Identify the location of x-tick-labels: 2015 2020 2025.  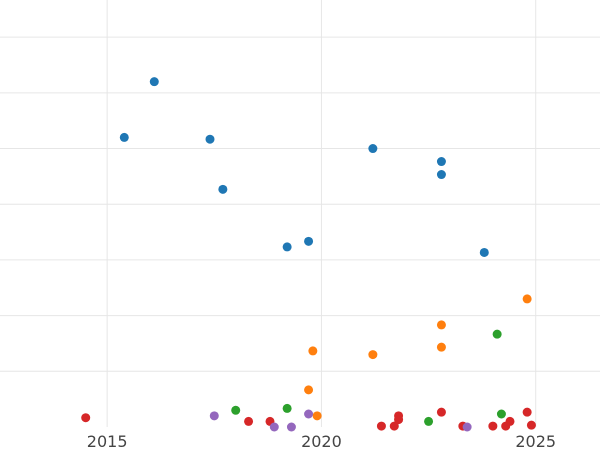
(321, 441).